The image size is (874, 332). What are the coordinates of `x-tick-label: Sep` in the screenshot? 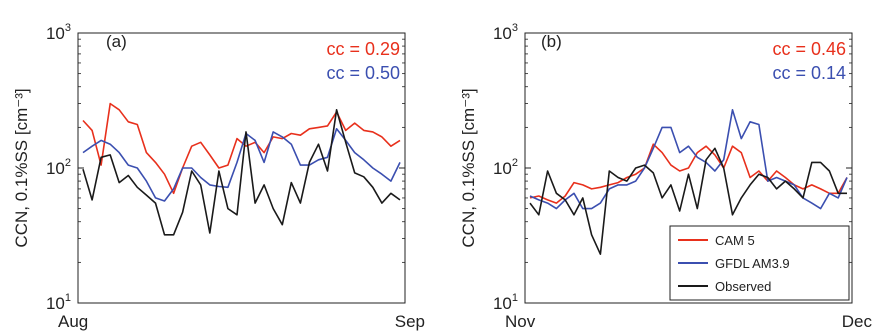 It's located at (410, 321).